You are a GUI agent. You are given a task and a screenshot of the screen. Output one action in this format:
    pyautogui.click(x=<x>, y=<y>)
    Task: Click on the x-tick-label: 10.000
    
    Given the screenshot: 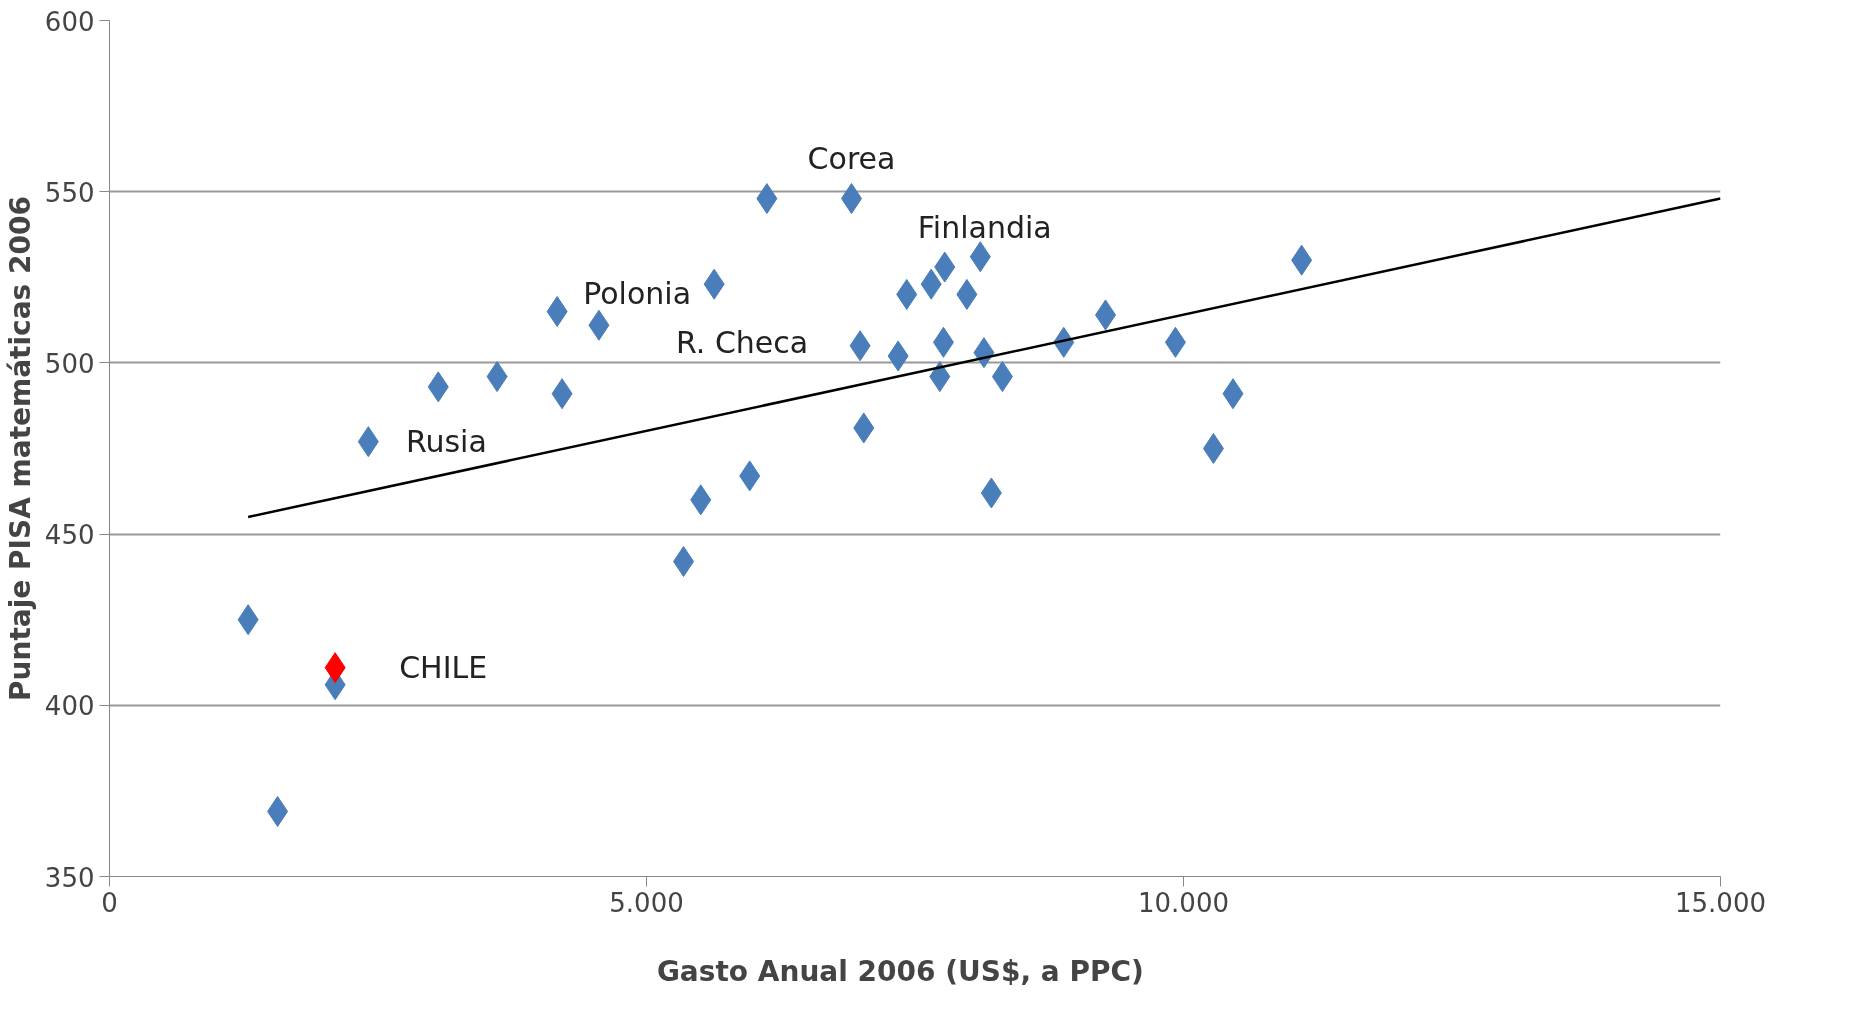 What is the action you would take?
    pyautogui.click(x=1183, y=902)
    